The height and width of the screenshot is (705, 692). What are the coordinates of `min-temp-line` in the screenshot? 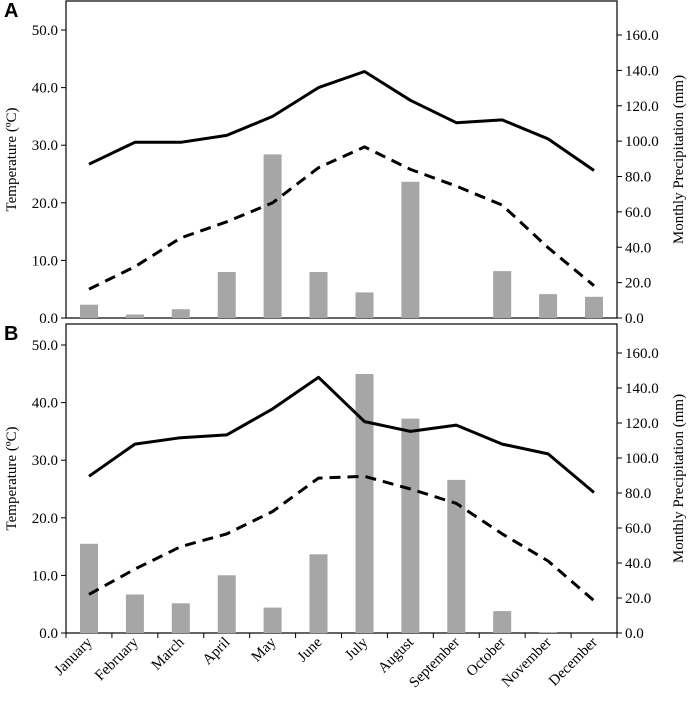 It's located at (341, 538).